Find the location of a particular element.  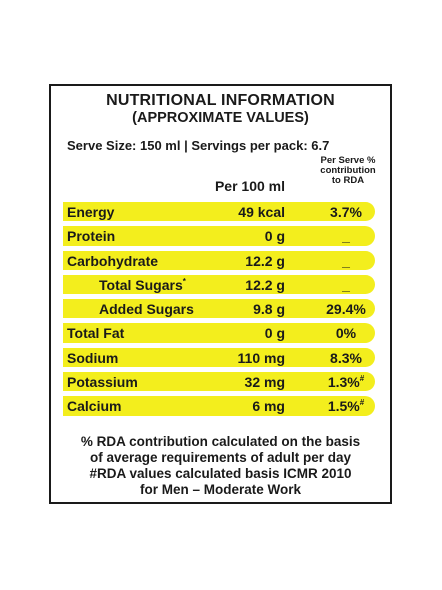

nutrient-rda: 3.7% is located at coordinates (346, 212).